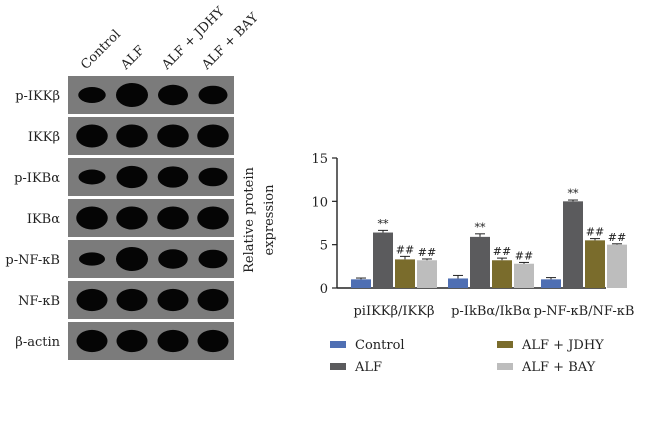  I want to click on x-tick-labels: piIKKβ/IKKβ p-IkBα/IkBα p-NF-κB/NF-κB, so click(493, 311).